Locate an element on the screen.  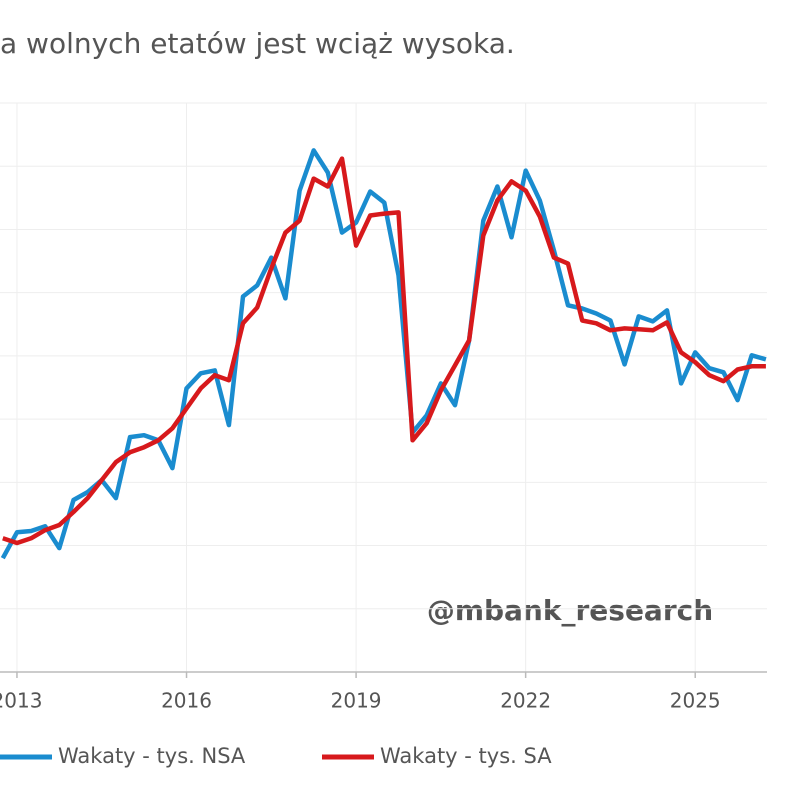
x-tick-label: 2013 is located at coordinates (21, 701).